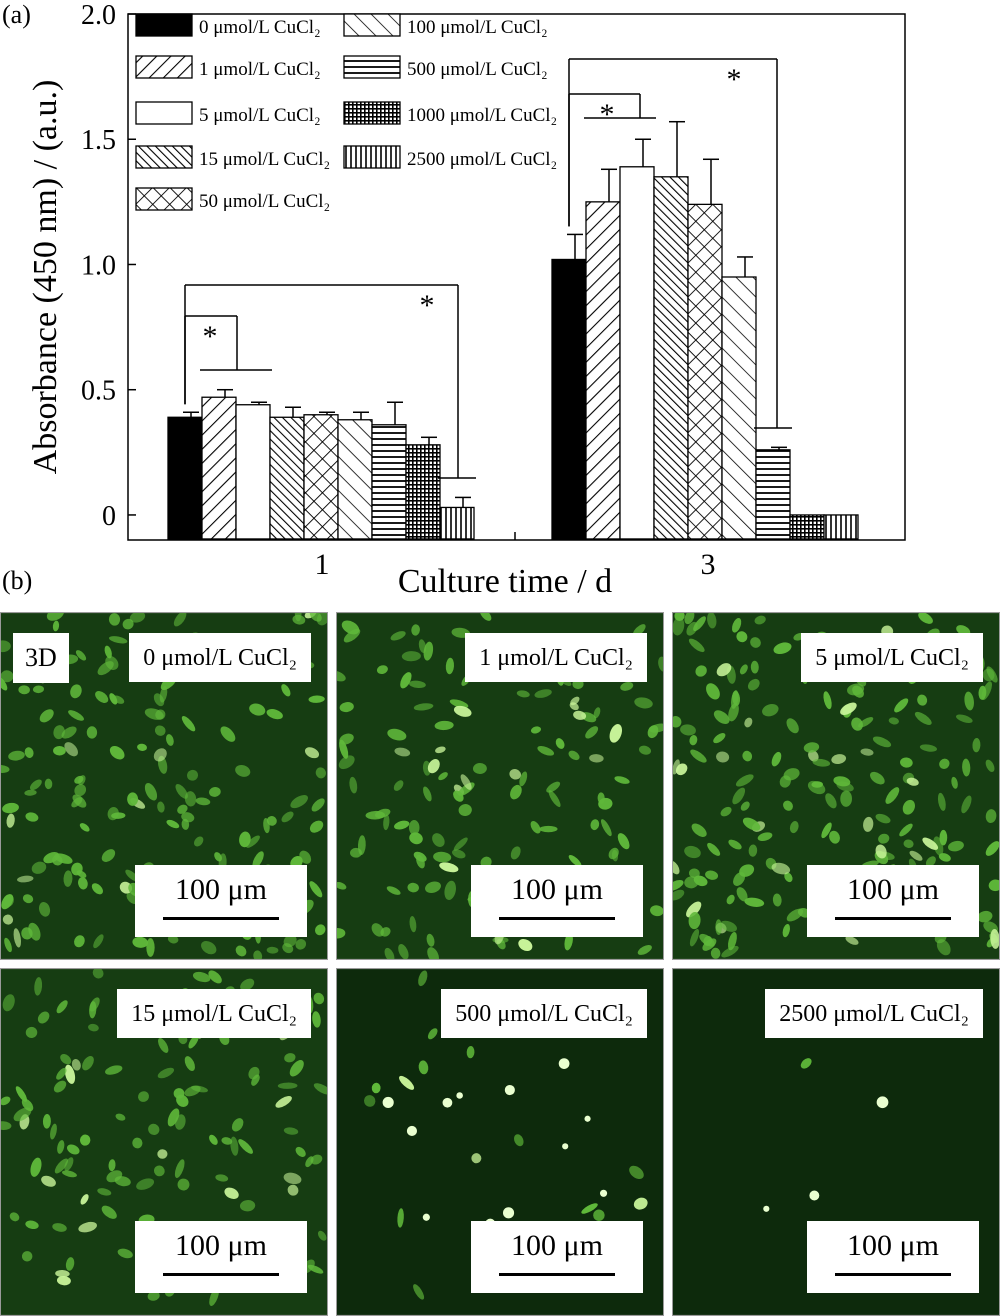 Image resolution: width=1000 pixels, height=1316 pixels. Describe the element at coordinates (98, 391) in the screenshot. I see `y-tick-label: 0.5` at that location.